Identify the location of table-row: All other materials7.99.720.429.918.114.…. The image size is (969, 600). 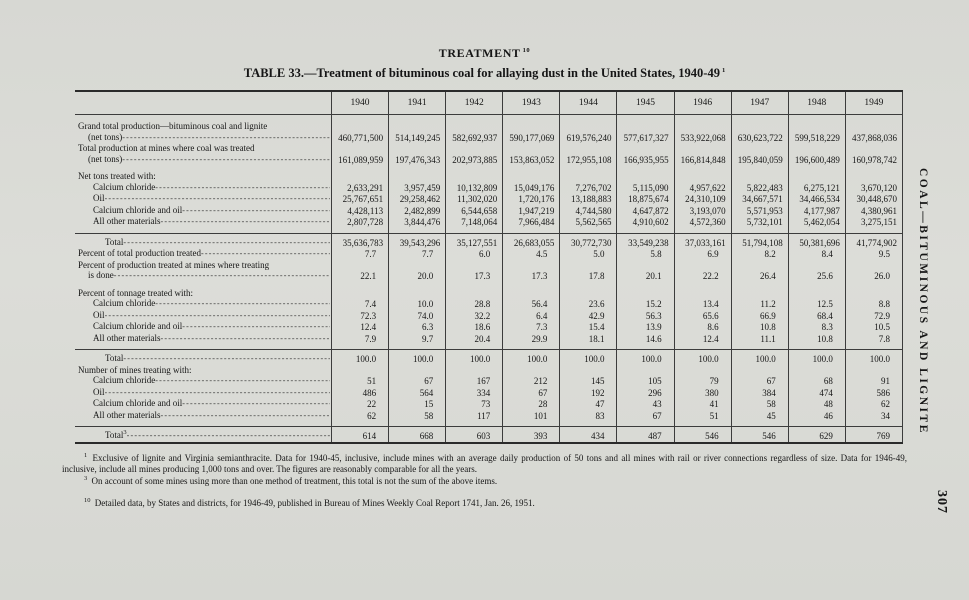
(489, 341).